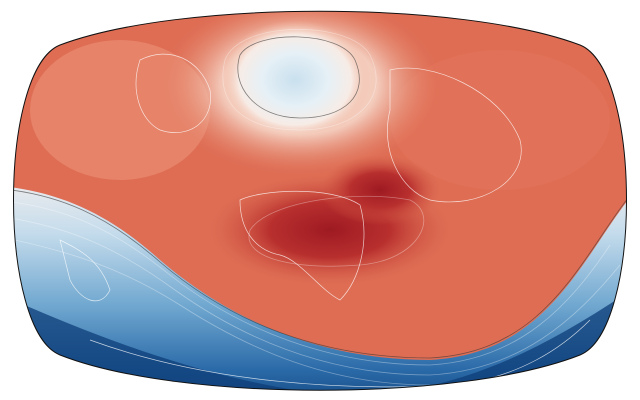  What do you see at coordinates (380, 190) in the screenshot?
I see `hot-region` at bounding box center [380, 190].